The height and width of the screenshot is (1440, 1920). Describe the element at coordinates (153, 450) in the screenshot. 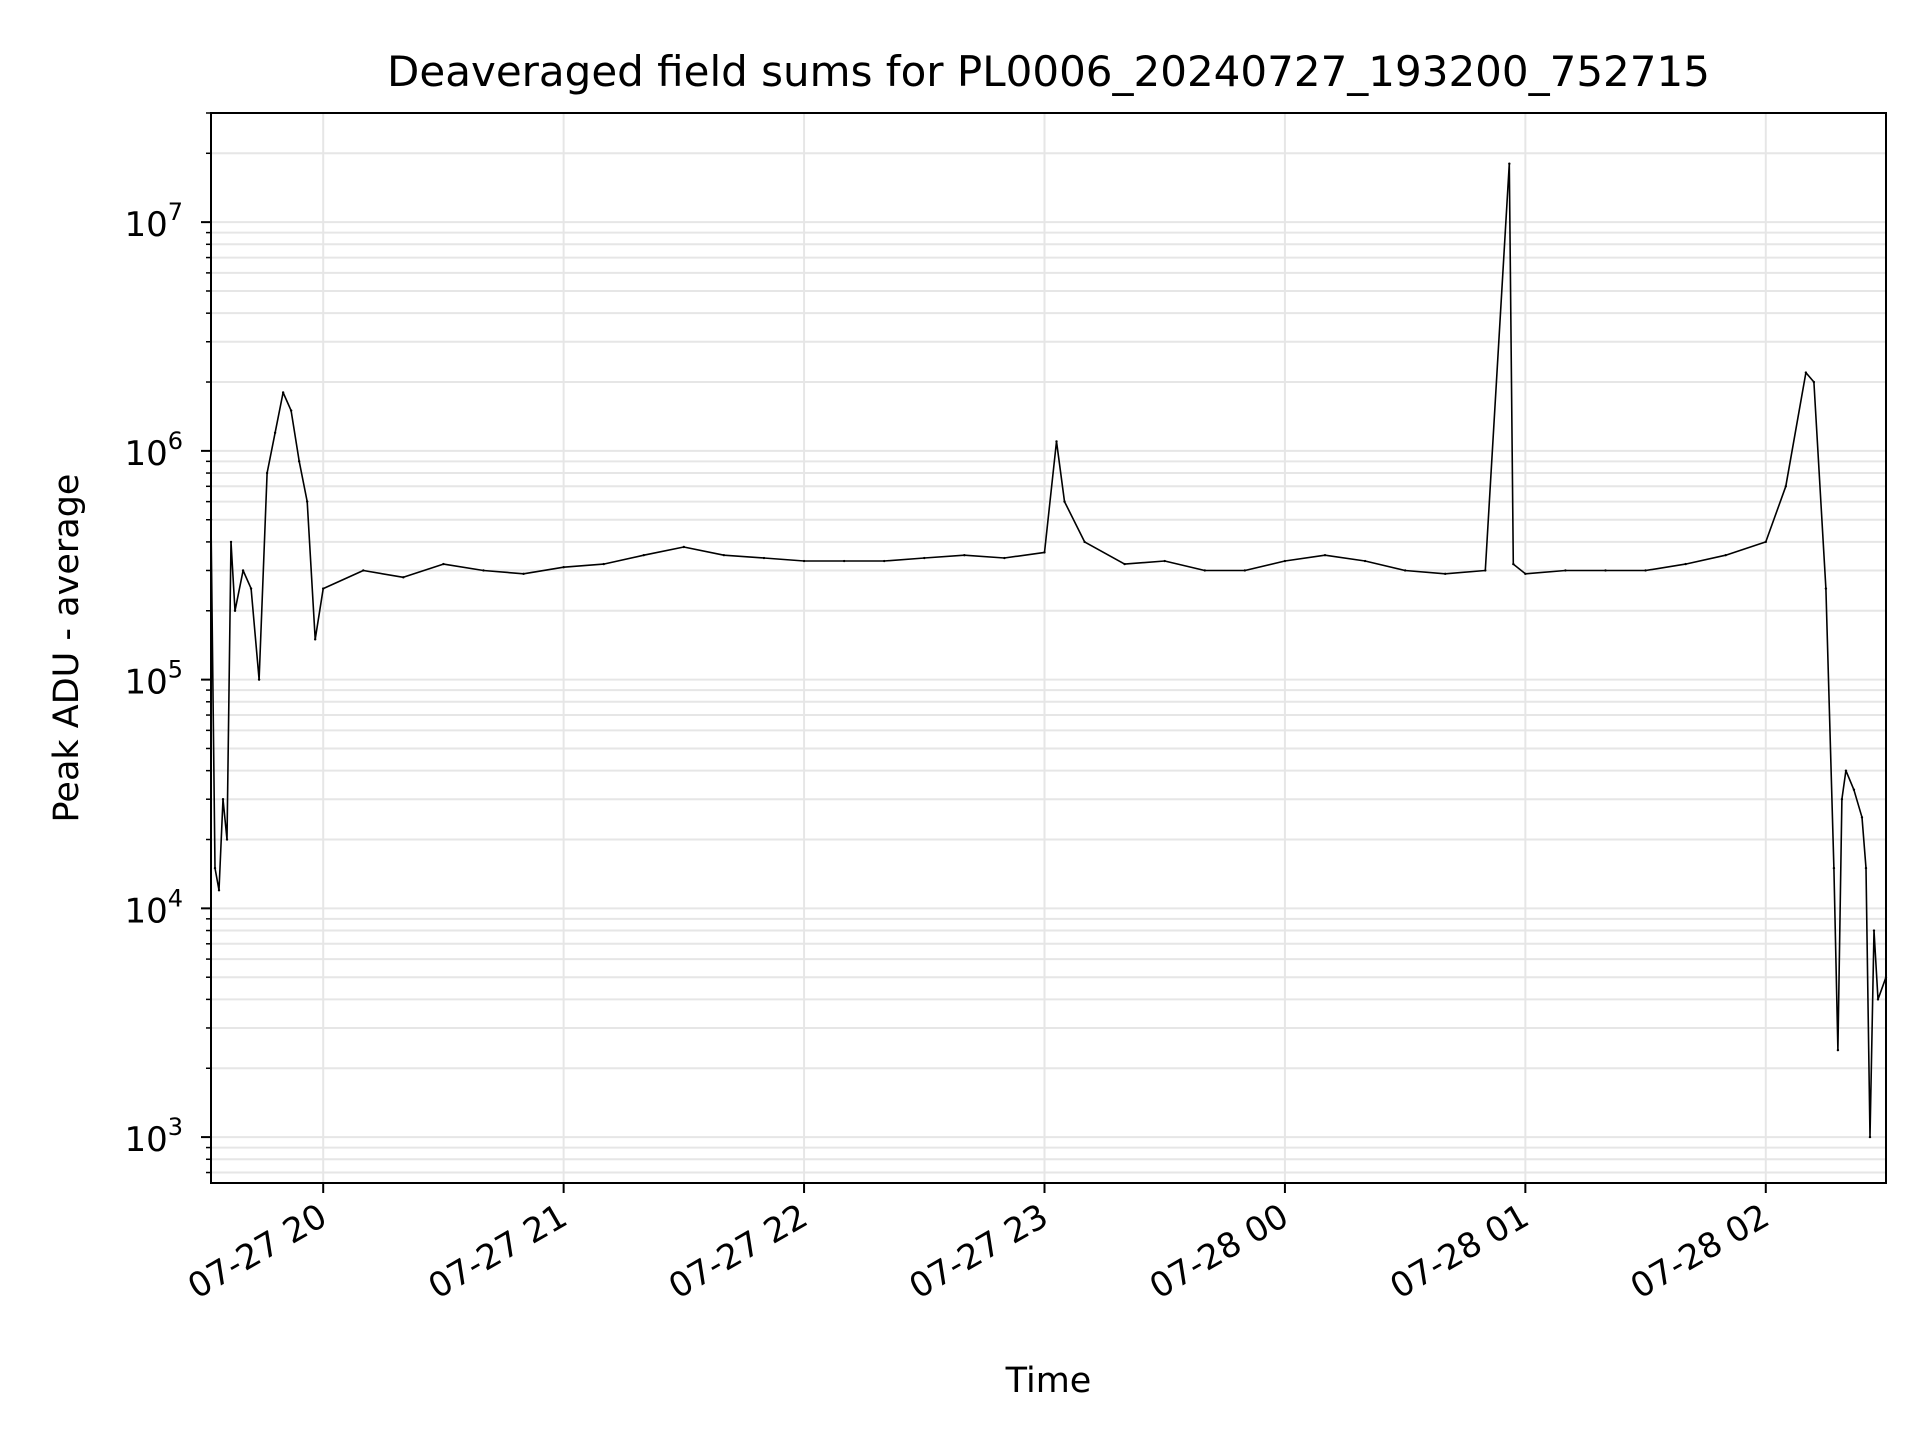

I see `y-tick-label: 10⁶` at that location.